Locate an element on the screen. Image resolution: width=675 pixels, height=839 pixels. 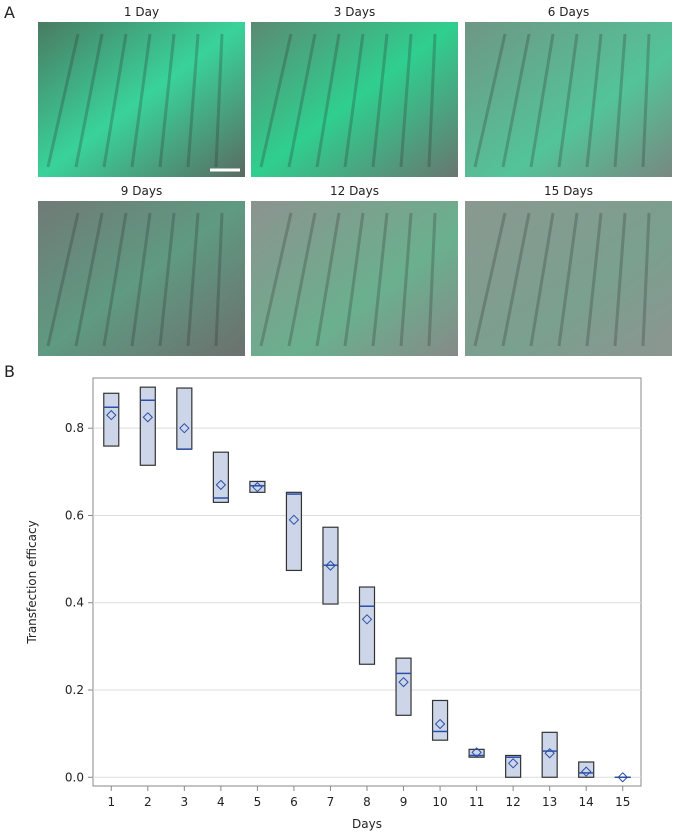
x-tick-label: 7 is located at coordinates (331, 802).